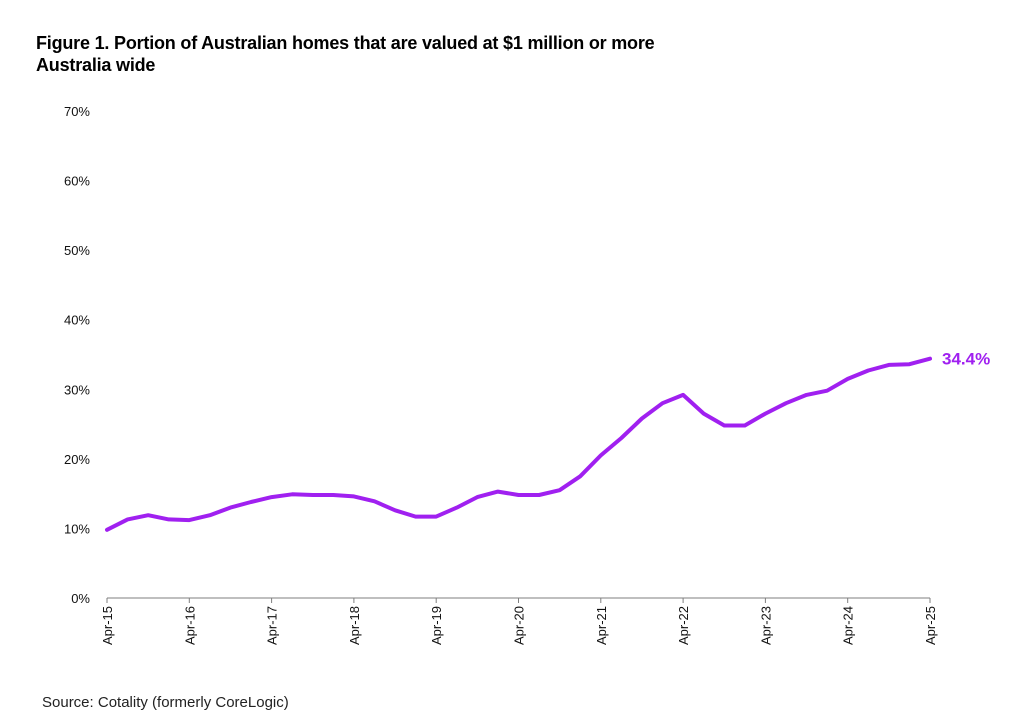 The image size is (1024, 727). I want to click on y-tick-label: 0%, so click(80, 598).